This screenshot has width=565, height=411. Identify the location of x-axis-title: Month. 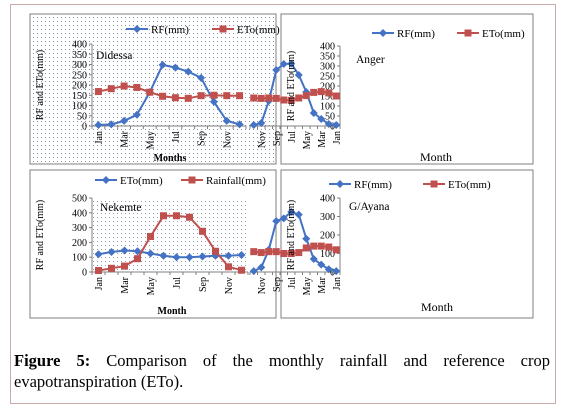
(436, 157).